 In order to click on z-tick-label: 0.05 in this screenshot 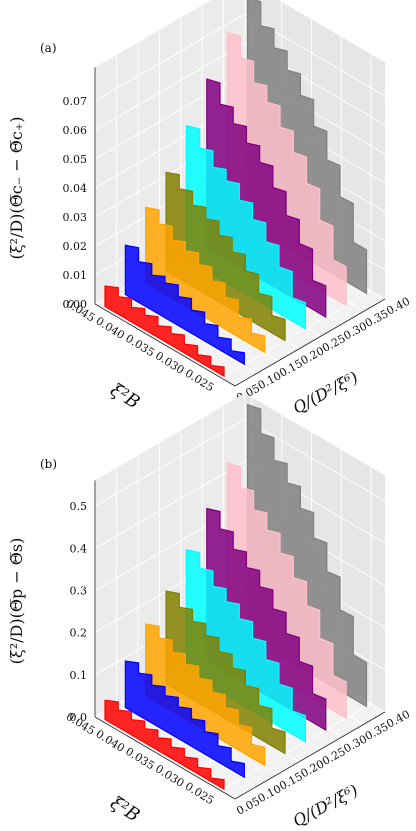, I will do `click(75, 159)`.